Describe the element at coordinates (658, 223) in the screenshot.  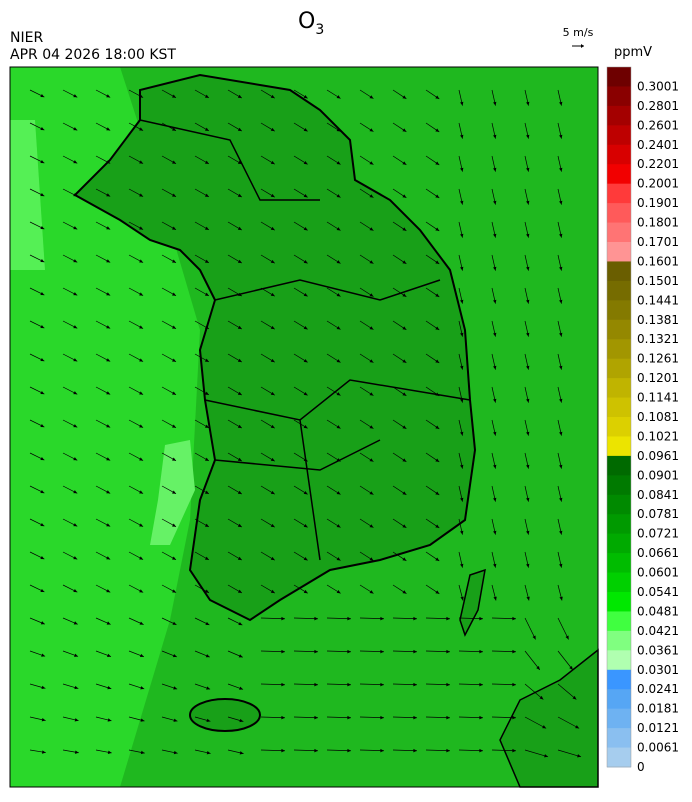
I see `colorbar-label: 0.1801` at that location.